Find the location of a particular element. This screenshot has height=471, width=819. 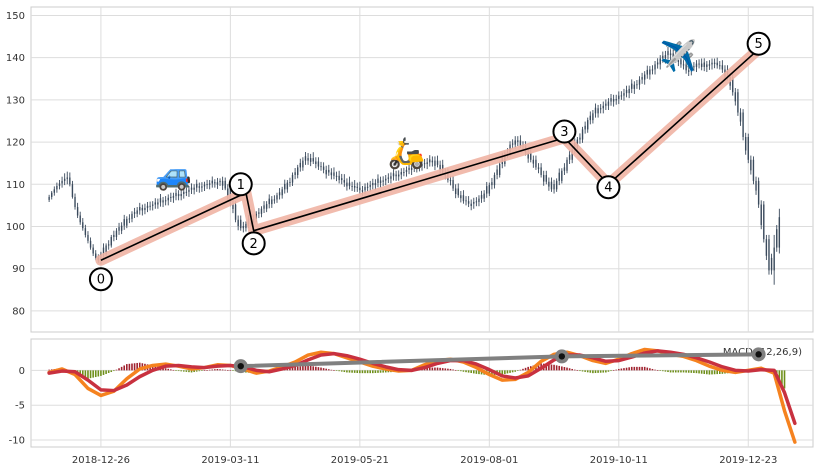

wave-label-circle is located at coordinates (240, 184).